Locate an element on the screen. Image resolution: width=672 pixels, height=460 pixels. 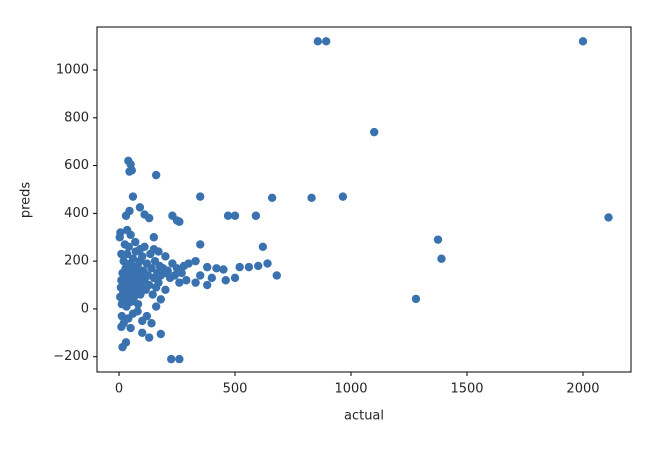
x-tick-label: 1000 is located at coordinates (350, 389).